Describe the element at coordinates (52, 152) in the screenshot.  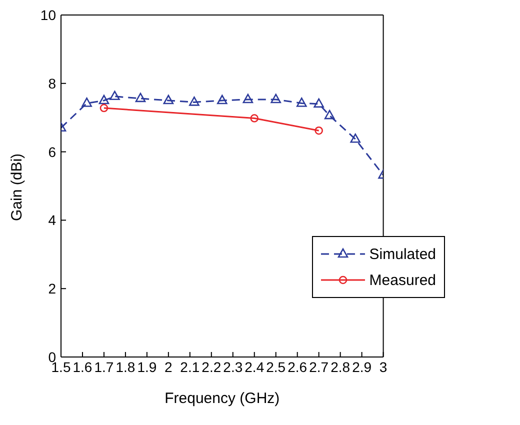
I see `y-tick-label: 6` at that location.